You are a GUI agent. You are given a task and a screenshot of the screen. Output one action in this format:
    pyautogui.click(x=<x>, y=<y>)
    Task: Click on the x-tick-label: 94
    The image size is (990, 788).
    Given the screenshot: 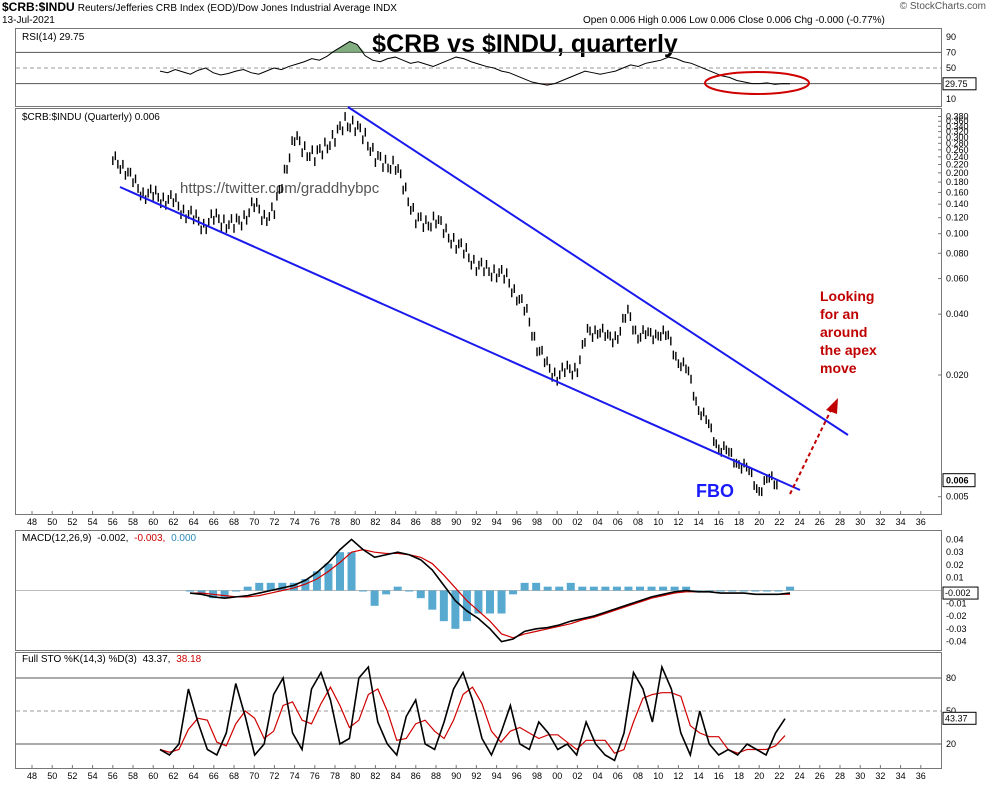 What is the action you would take?
    pyautogui.click(x=497, y=522)
    